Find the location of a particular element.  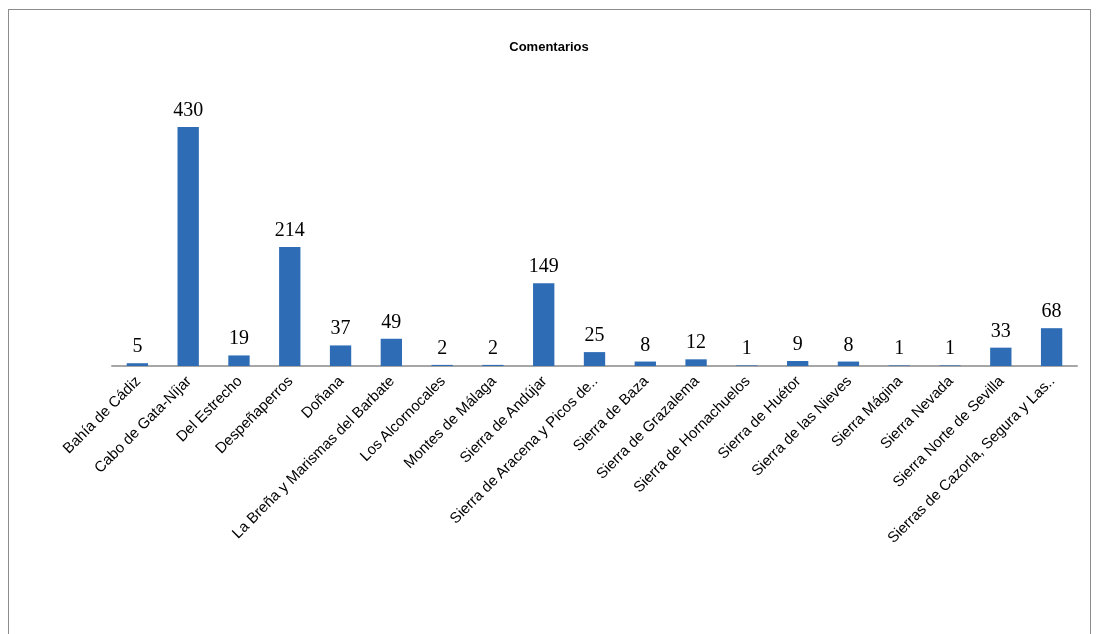

data-label: 25 is located at coordinates (594, 334).